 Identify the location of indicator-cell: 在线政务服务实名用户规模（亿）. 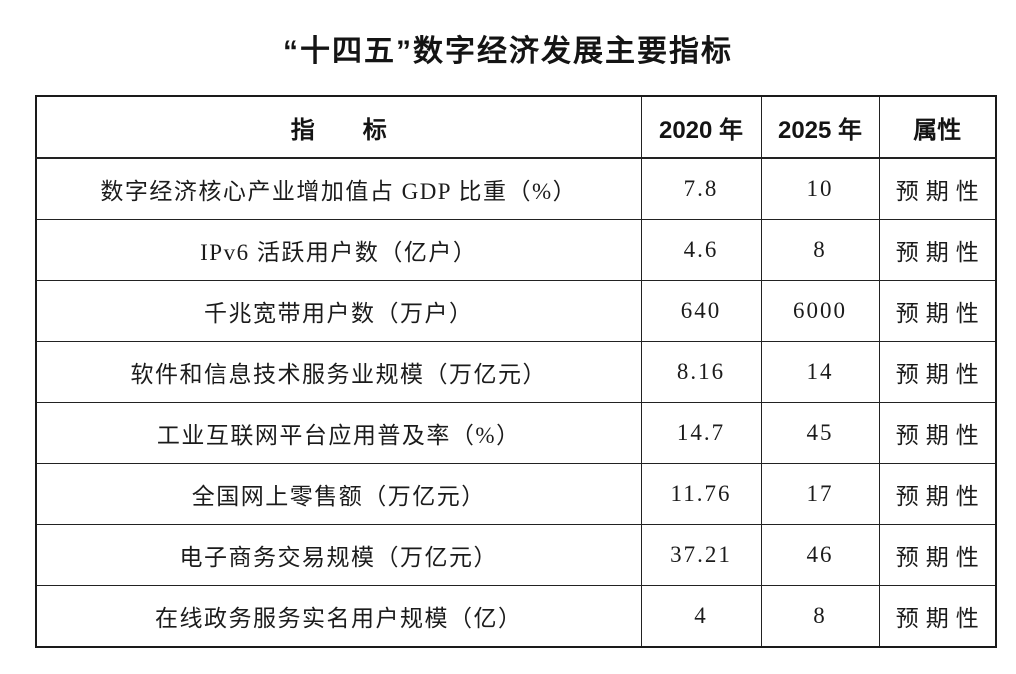
(338, 616).